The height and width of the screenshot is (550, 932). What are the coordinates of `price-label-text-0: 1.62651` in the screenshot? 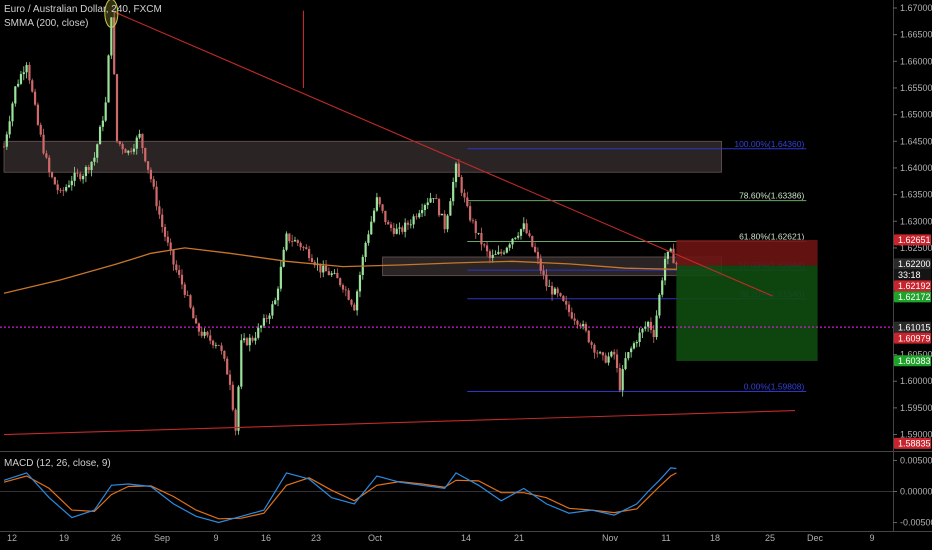 It's located at (914, 240).